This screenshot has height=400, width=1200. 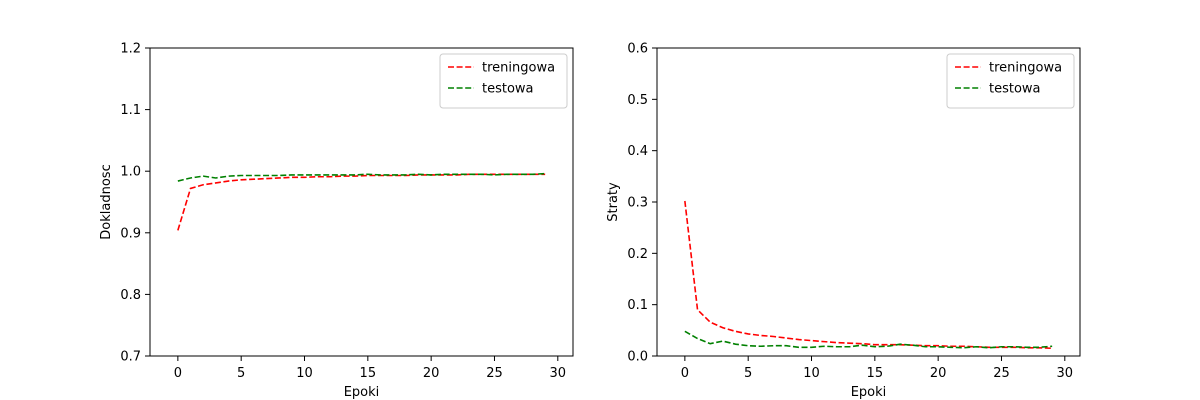 I want to click on y-tick-label: 0.3, so click(x=637, y=203).